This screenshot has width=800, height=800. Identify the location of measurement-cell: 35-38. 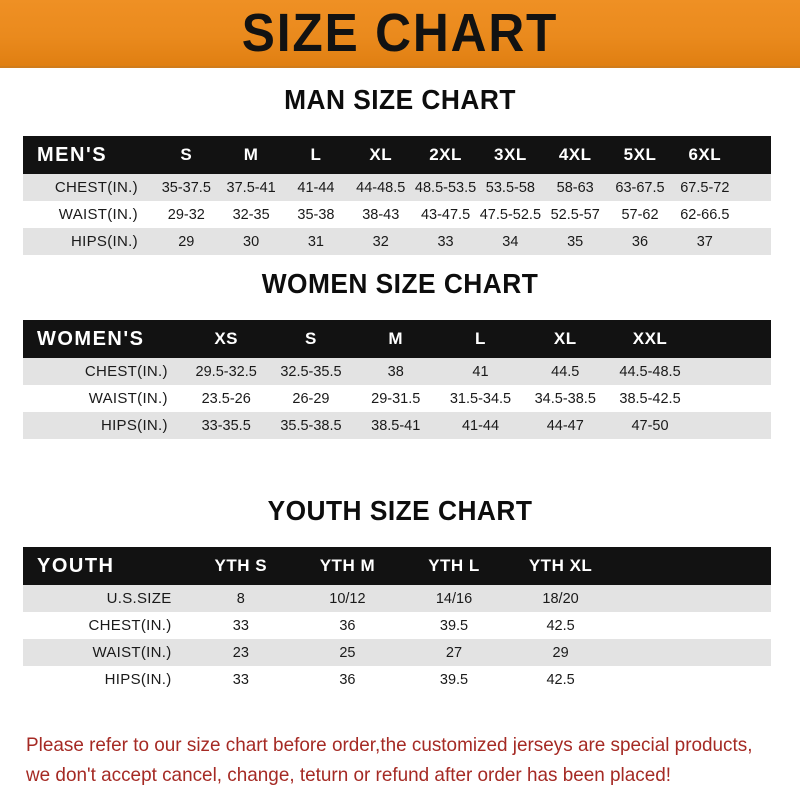
(316, 214).